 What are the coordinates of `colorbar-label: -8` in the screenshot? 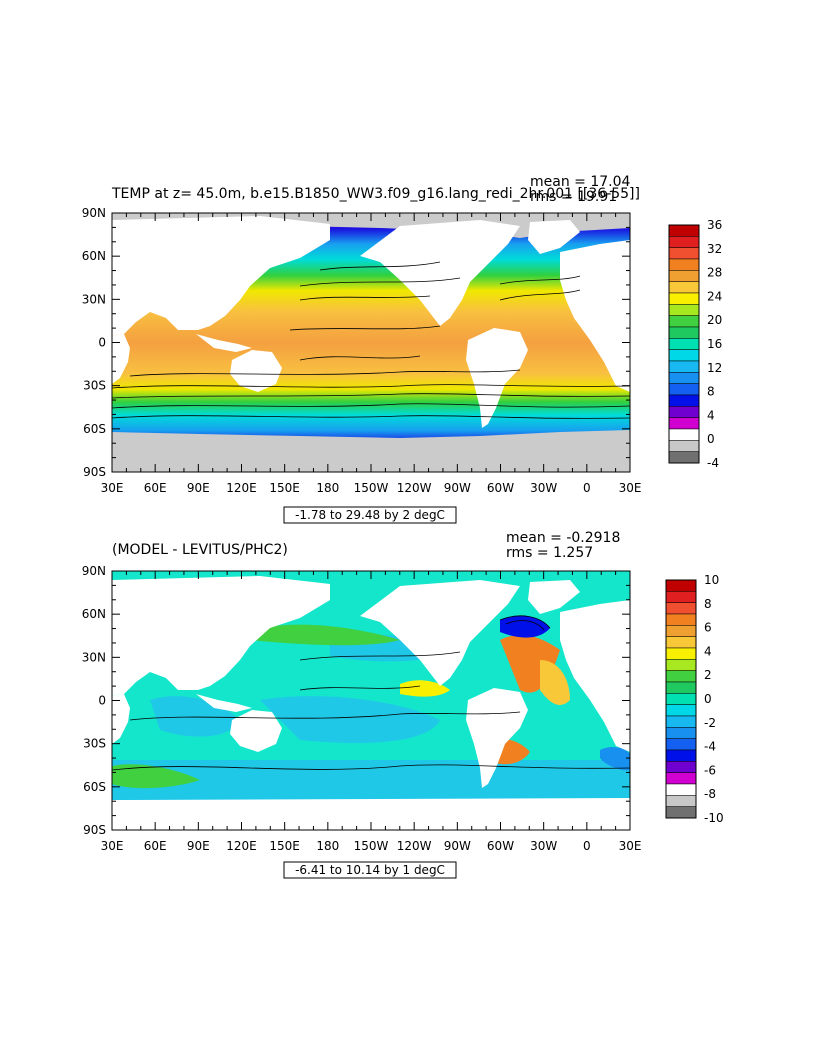 It's located at (710, 794).